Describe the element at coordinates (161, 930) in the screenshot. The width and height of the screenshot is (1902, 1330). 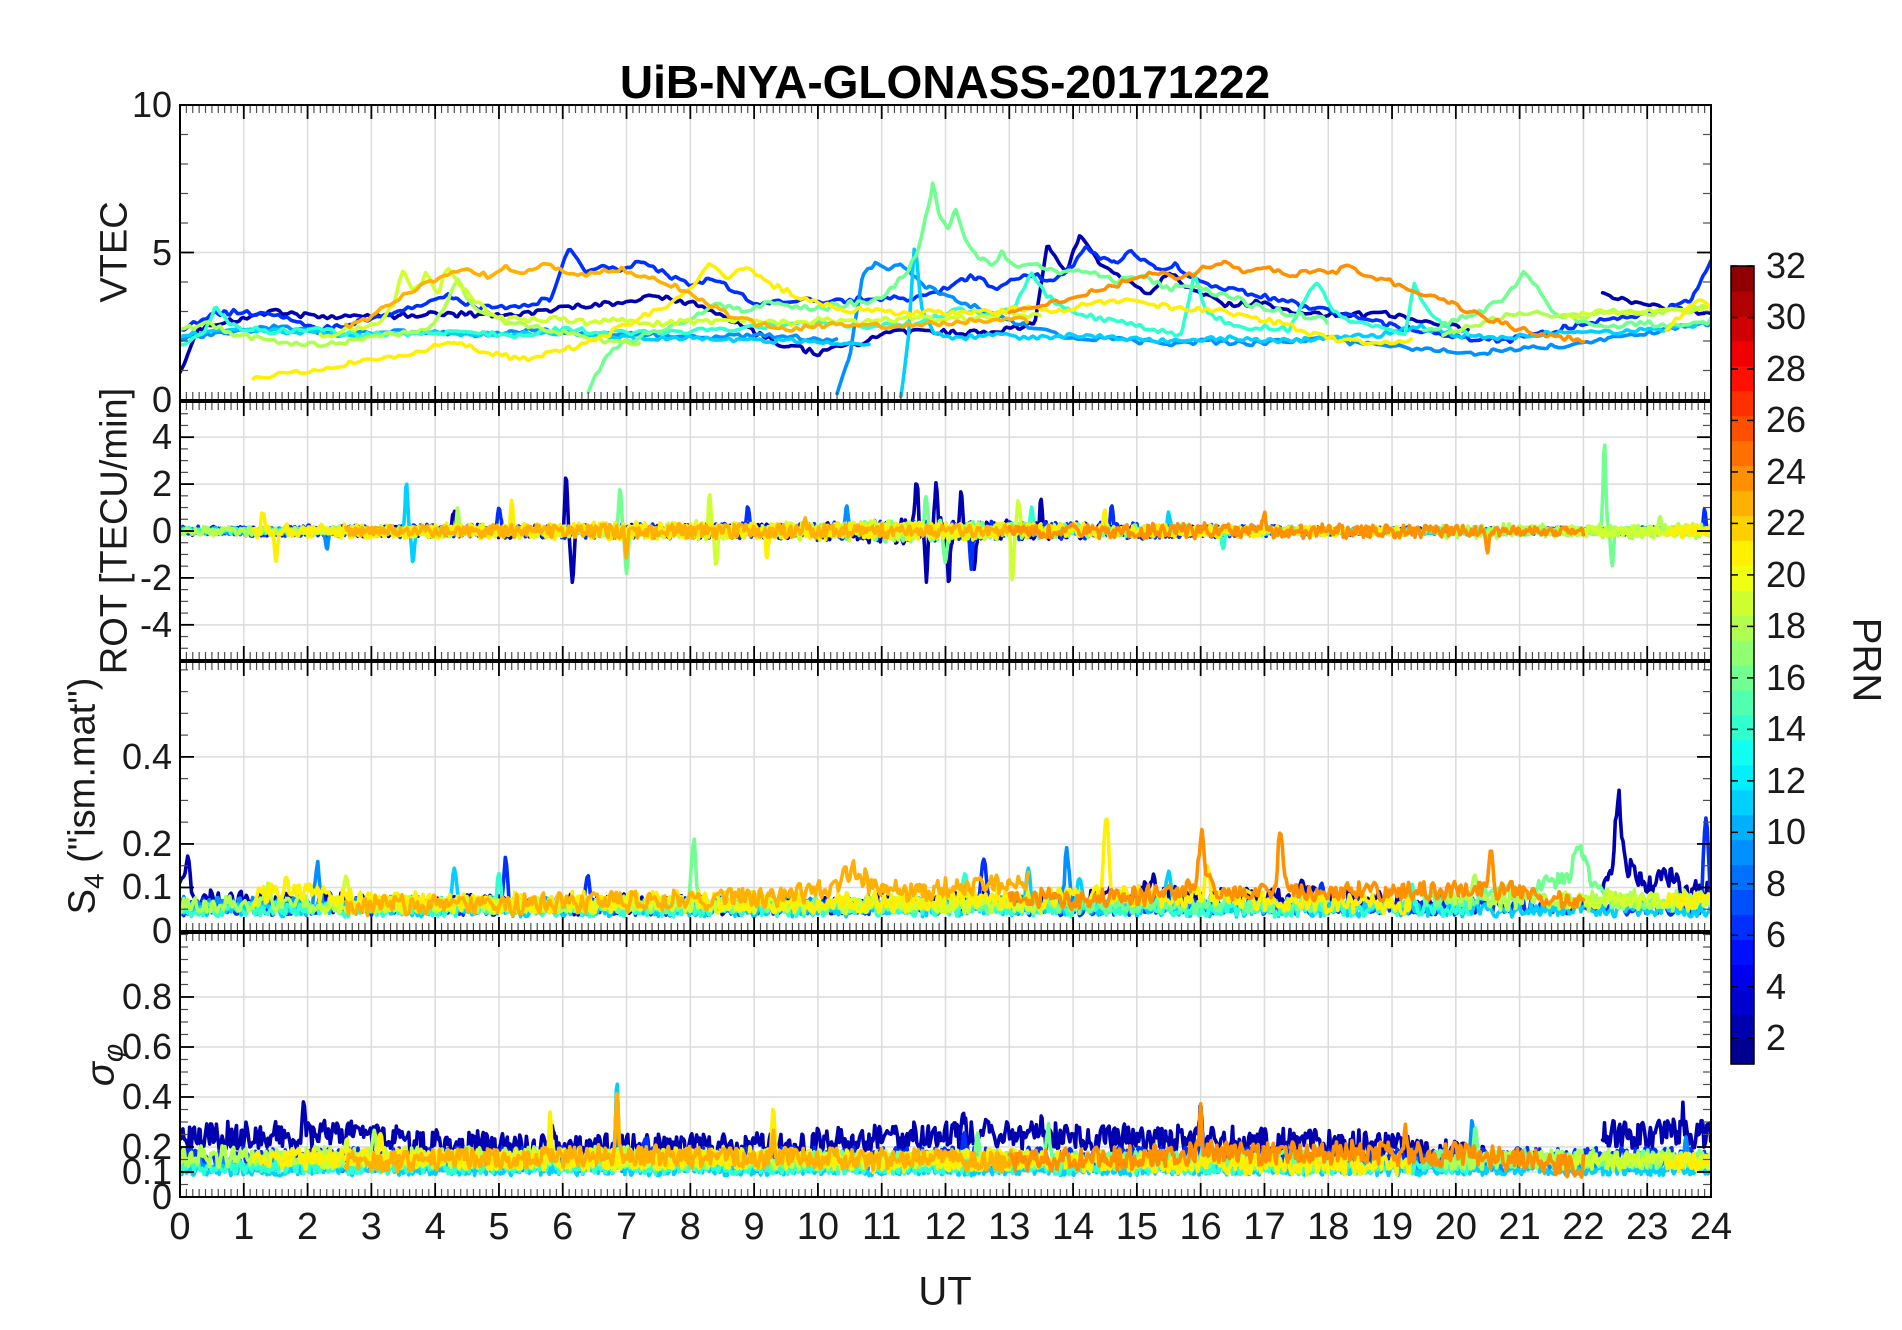
I see `ytick-label-s4: 0` at that location.